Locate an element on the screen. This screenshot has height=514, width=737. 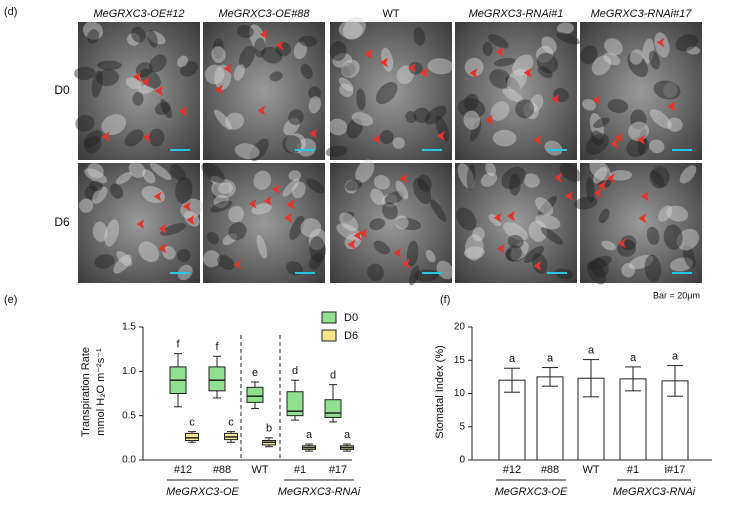
x-tick-label: WT is located at coordinates (590, 470).